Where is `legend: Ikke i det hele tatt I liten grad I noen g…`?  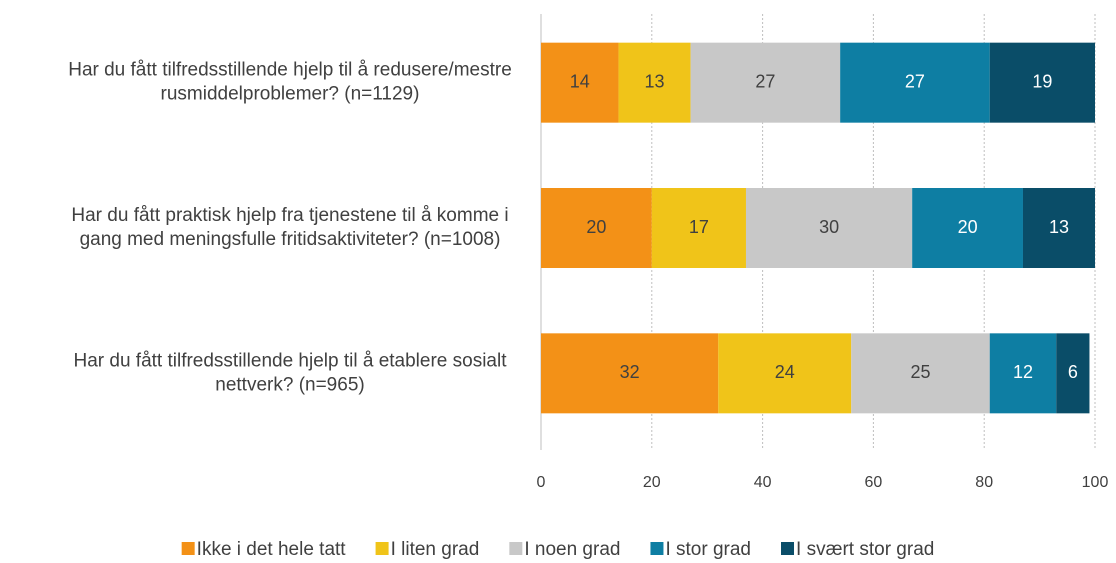 legend: Ikke i det hele tatt I liten grad I noen g… is located at coordinates (557, 549).